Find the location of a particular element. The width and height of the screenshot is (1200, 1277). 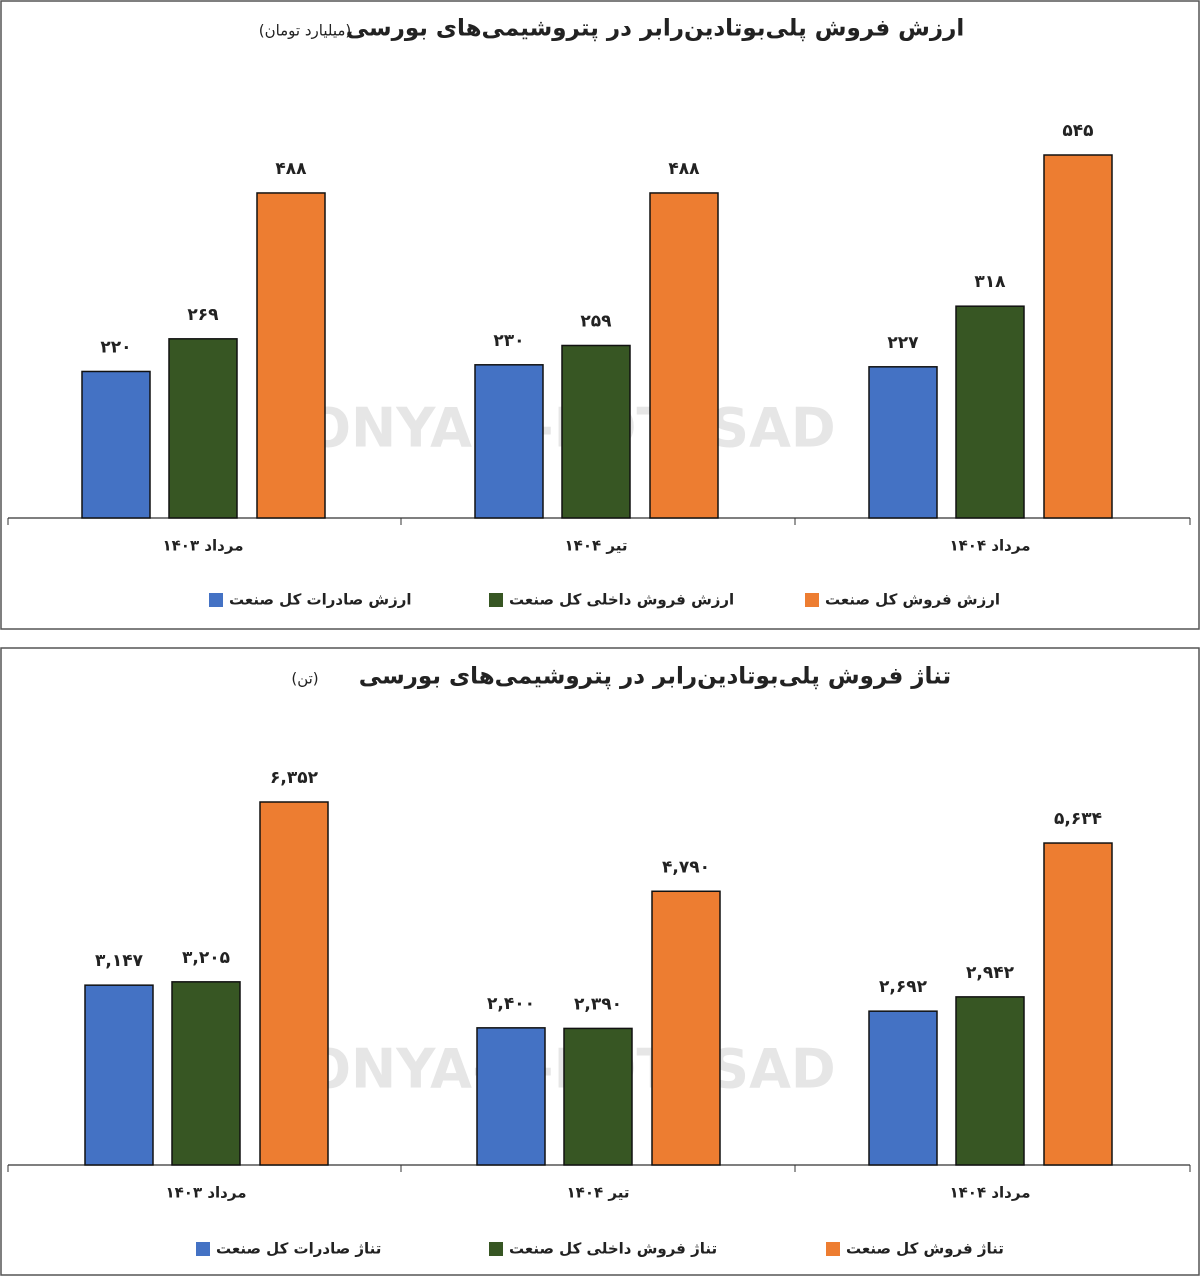

legend-label: ارزش فروش کل صنعت is located at coordinates (912, 600).